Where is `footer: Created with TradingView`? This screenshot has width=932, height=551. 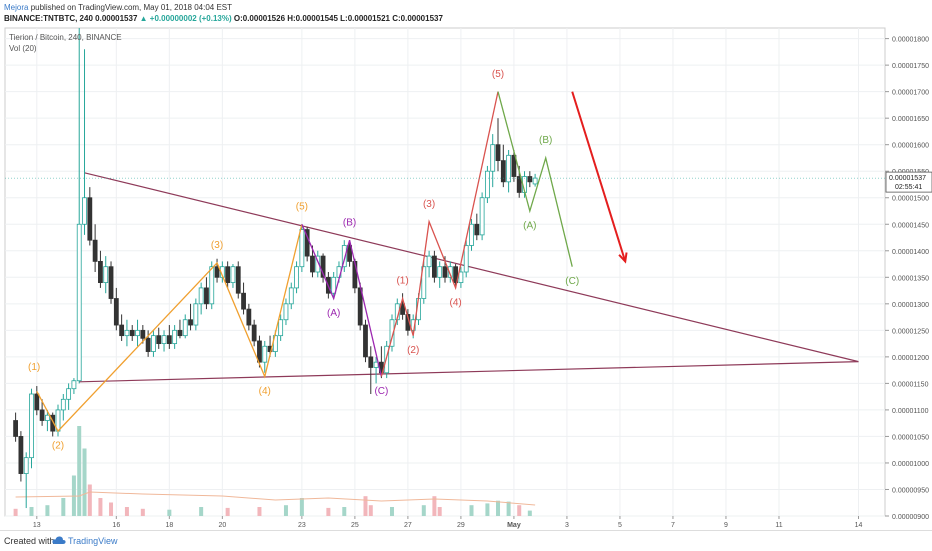
footer: Created with TradingView is located at coordinates (466, 540).